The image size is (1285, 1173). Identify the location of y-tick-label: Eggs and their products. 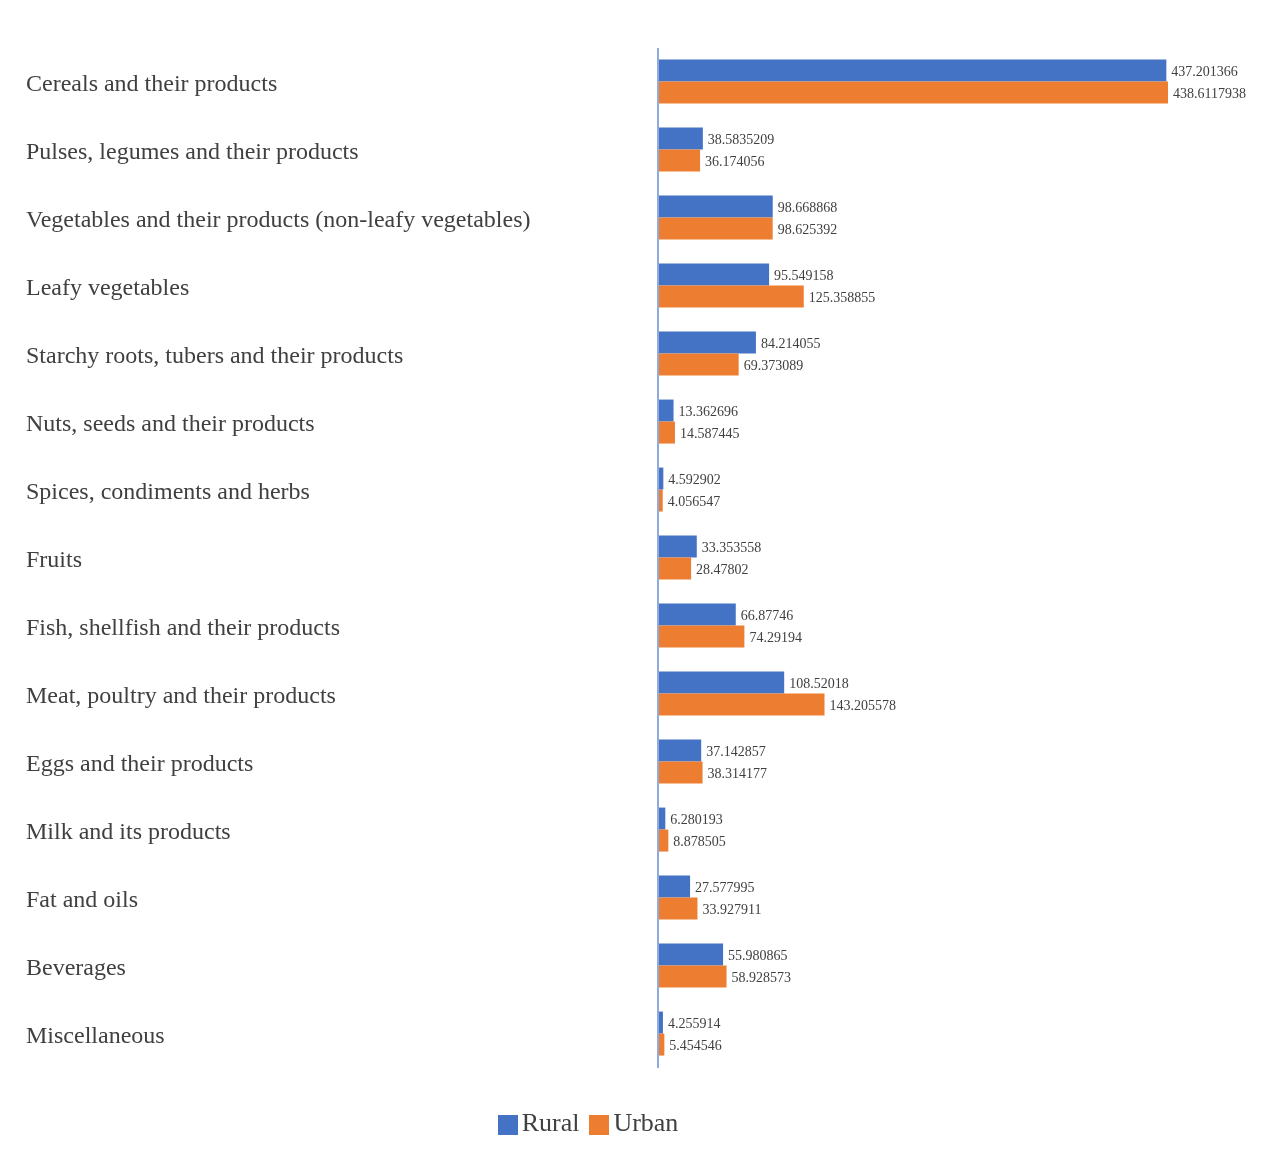
(140, 762).